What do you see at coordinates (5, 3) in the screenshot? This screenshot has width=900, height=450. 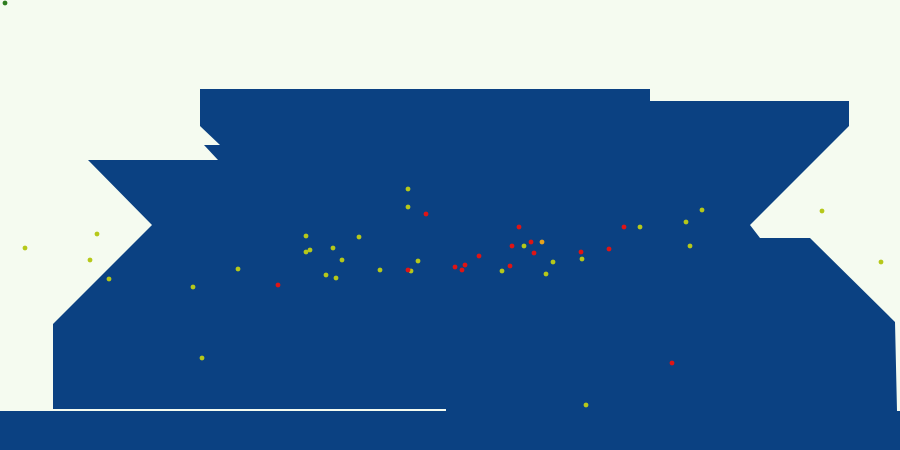 I see `player-unit` at bounding box center [5, 3].